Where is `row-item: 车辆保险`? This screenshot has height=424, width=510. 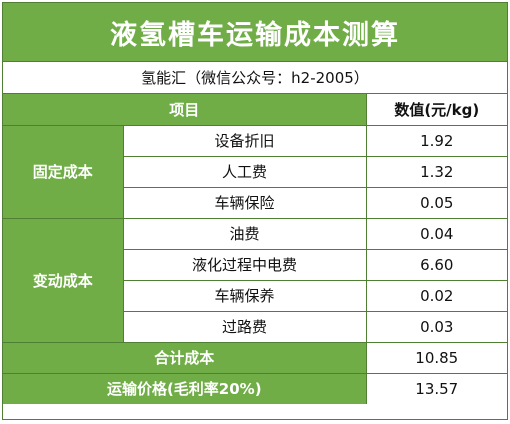 row-item: 车辆保险 is located at coordinates (244, 203).